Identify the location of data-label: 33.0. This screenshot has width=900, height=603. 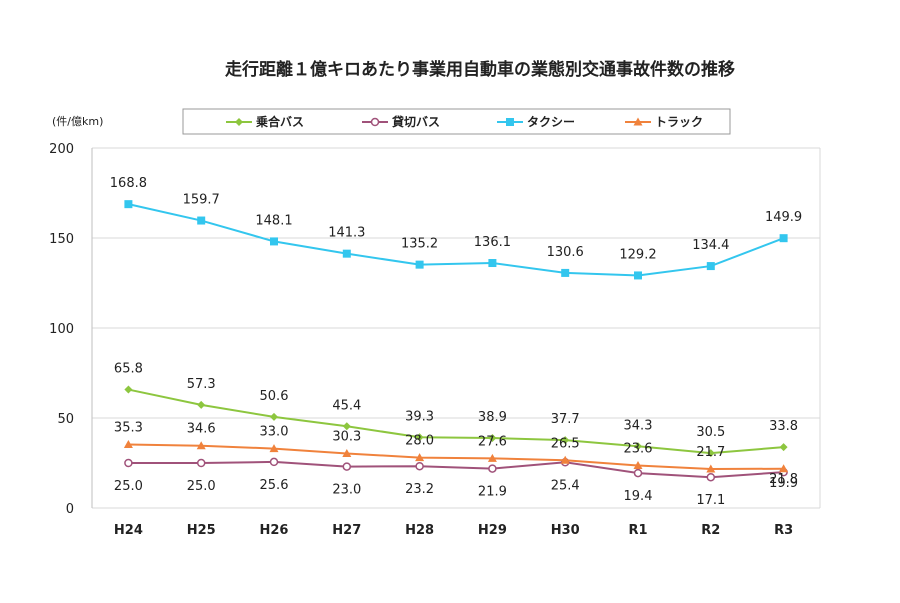
(274, 432).